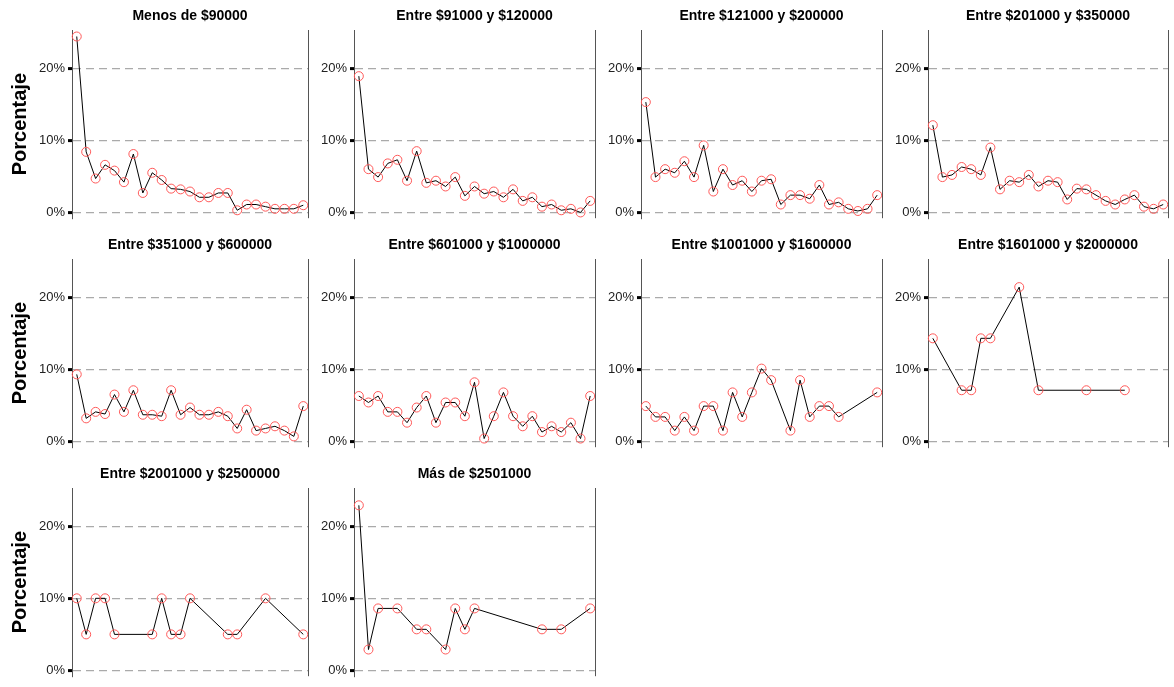  What do you see at coordinates (1048, 243) in the screenshot?
I see `chart-title: Entre $1601000 y $2000000` at bounding box center [1048, 243].